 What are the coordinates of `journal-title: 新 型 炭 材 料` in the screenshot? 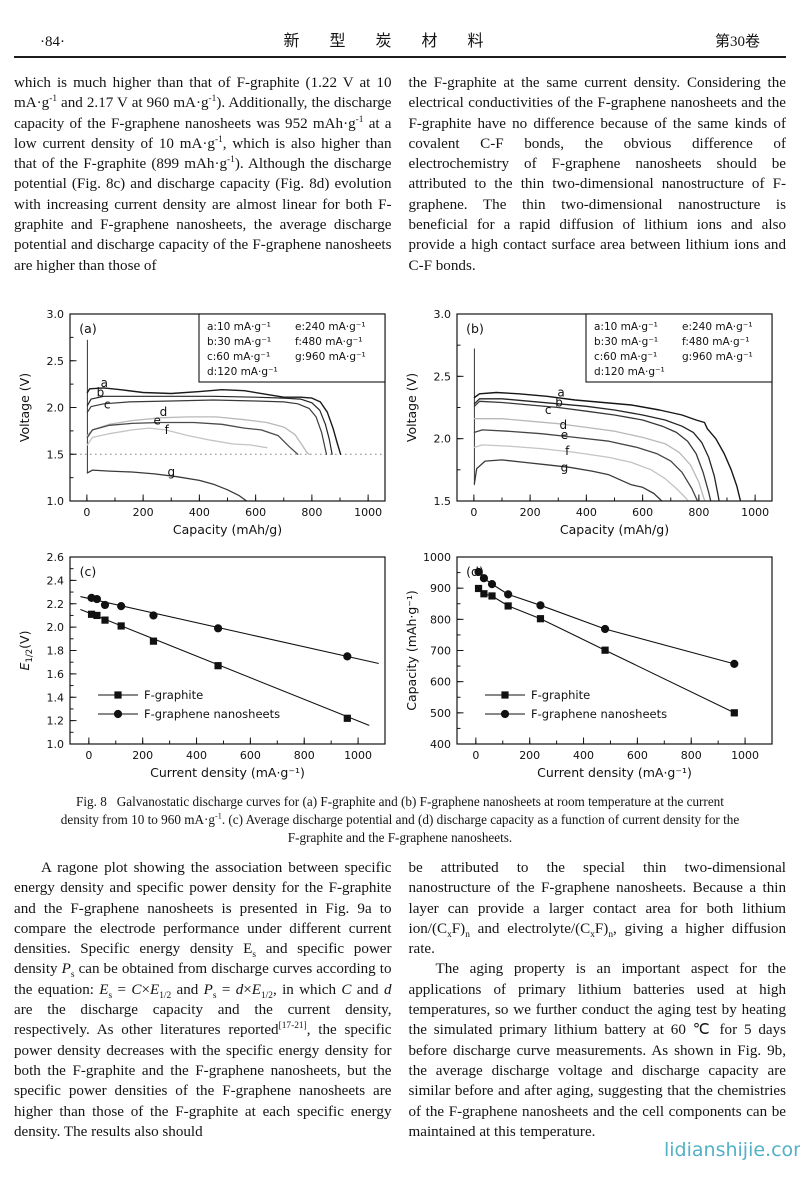 It's located at (390, 41).